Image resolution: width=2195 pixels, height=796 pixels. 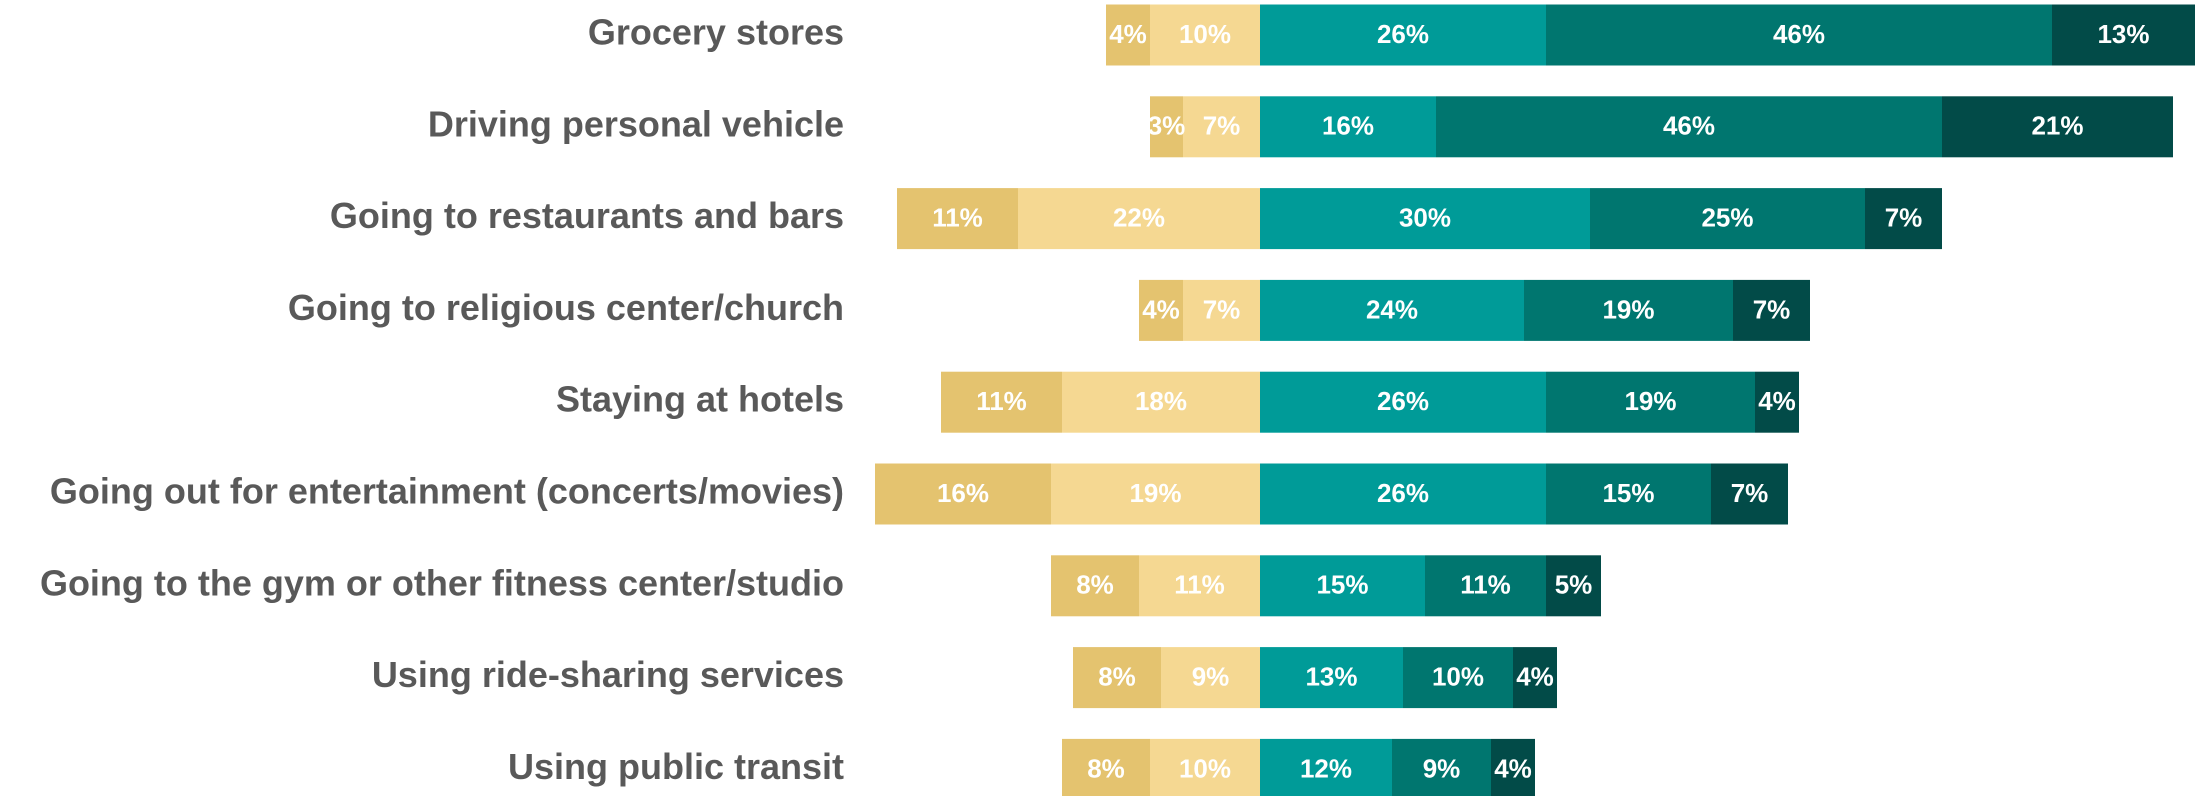 I want to click on value-label: 3%, so click(x=1167, y=126).